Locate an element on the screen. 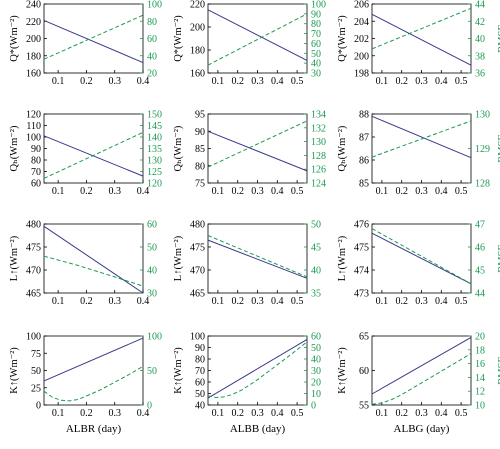 The height and width of the screenshot is (449, 500). y-axis-label: Q*(Wm⁻²) is located at coordinates (178, 38).